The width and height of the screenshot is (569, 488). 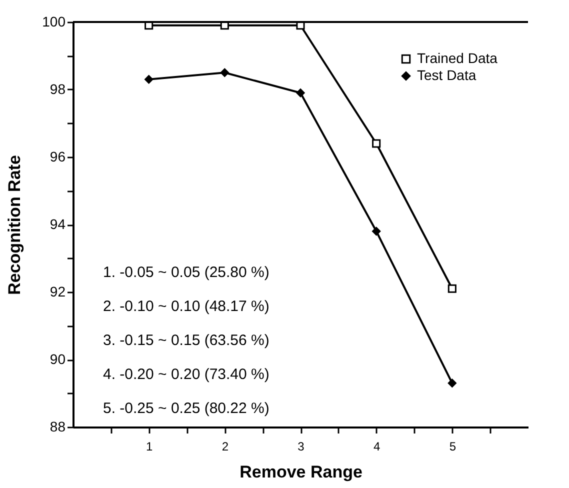 I want to click on y-tick-label: 88, so click(x=58, y=426).